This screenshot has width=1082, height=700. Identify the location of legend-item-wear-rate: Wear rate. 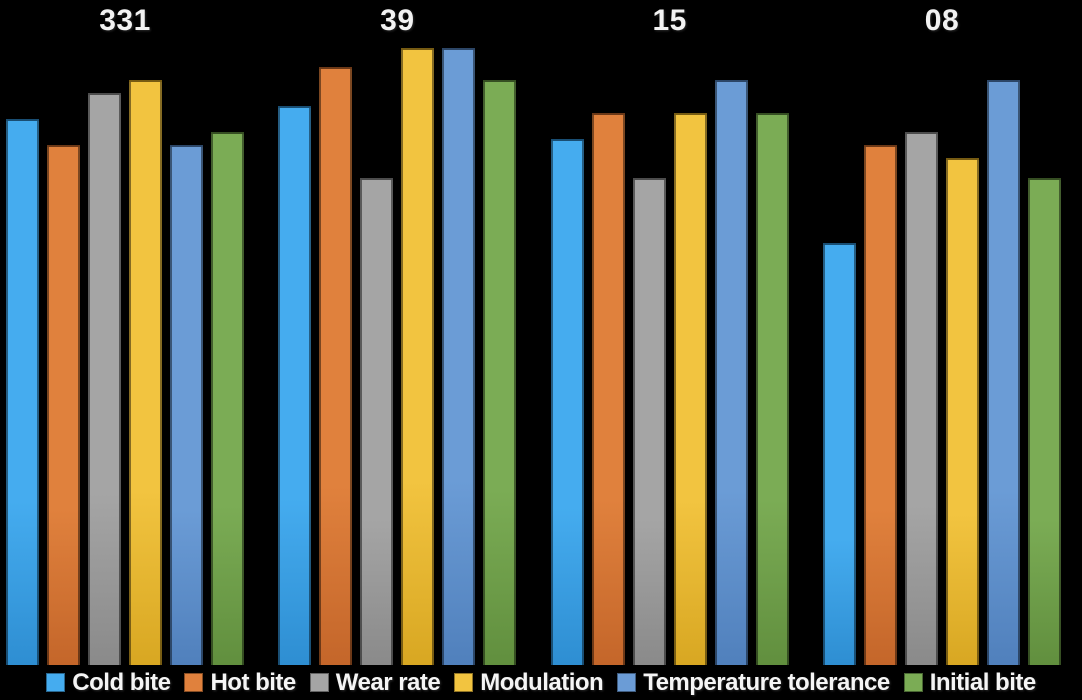
(375, 682).